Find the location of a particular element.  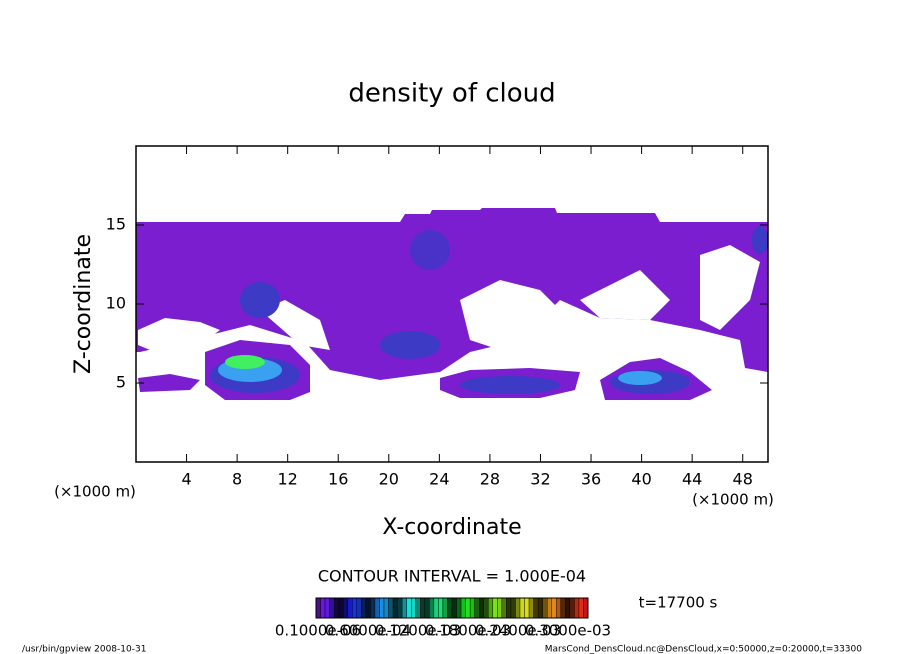

x-tick-label: 12 is located at coordinates (288, 479).